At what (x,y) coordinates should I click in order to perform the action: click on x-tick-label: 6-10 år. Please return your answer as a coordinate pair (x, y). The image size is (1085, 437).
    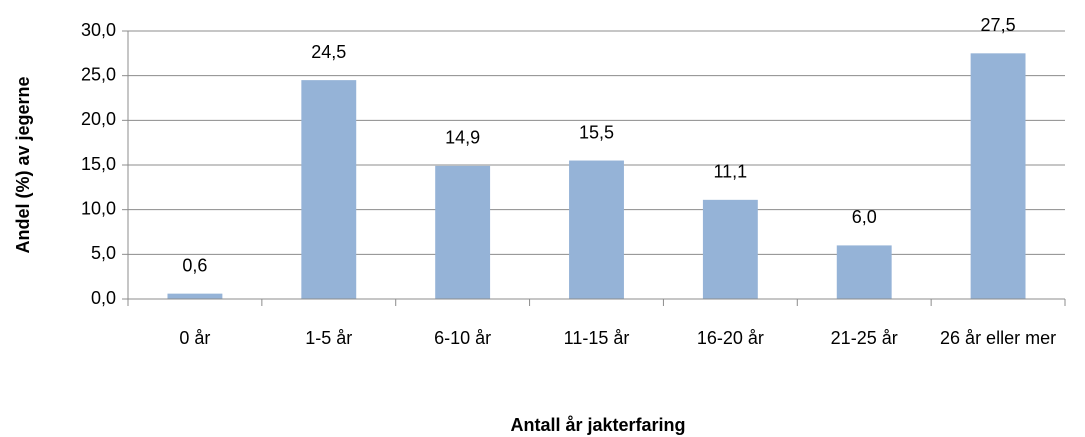
    Looking at the image, I should click on (463, 338).